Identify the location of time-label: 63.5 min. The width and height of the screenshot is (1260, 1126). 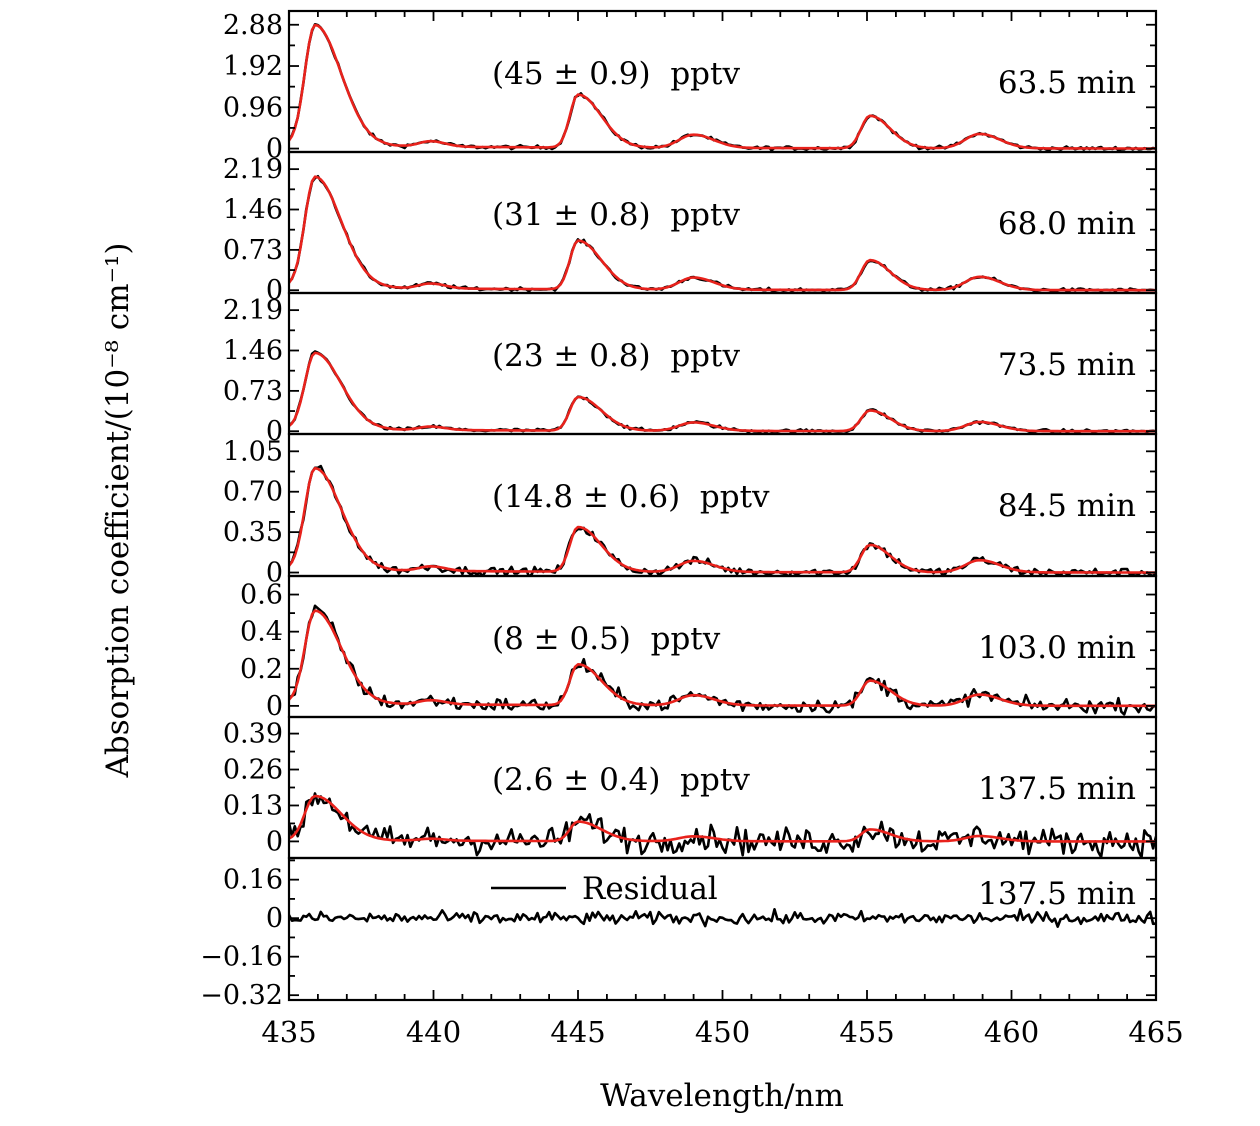
(1067, 83).